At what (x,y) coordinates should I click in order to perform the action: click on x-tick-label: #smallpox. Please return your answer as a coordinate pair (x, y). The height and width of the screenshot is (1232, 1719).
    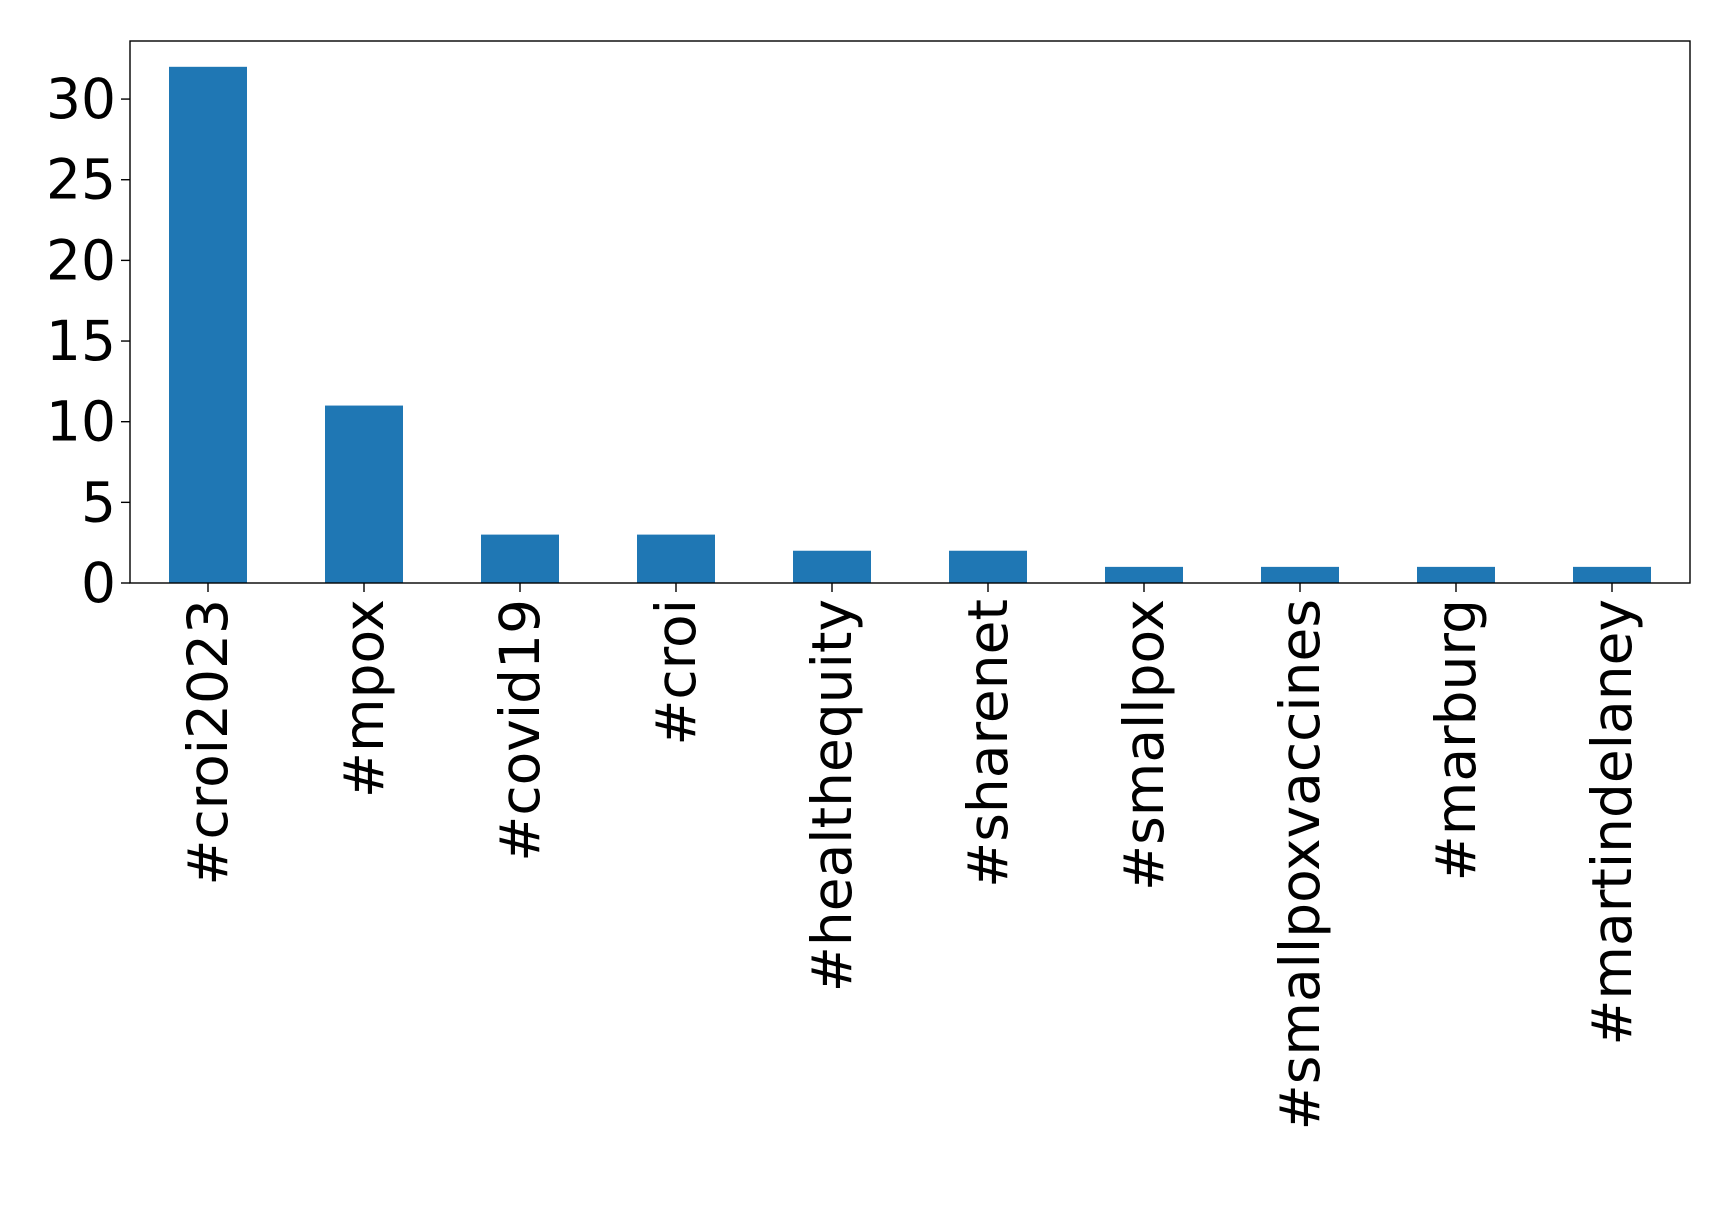
    Looking at the image, I should click on (1144, 745).